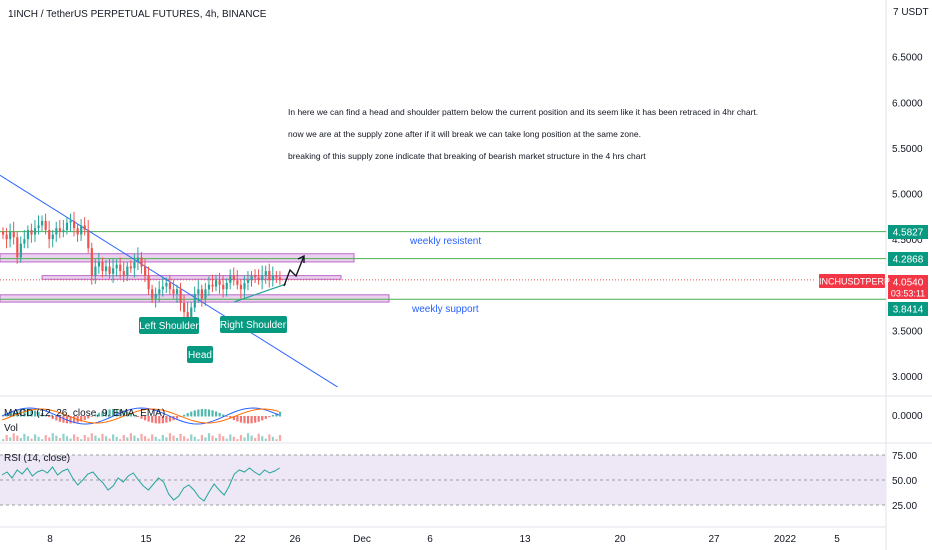  I want to click on svg-text: Right Shoulder, so click(253, 325).